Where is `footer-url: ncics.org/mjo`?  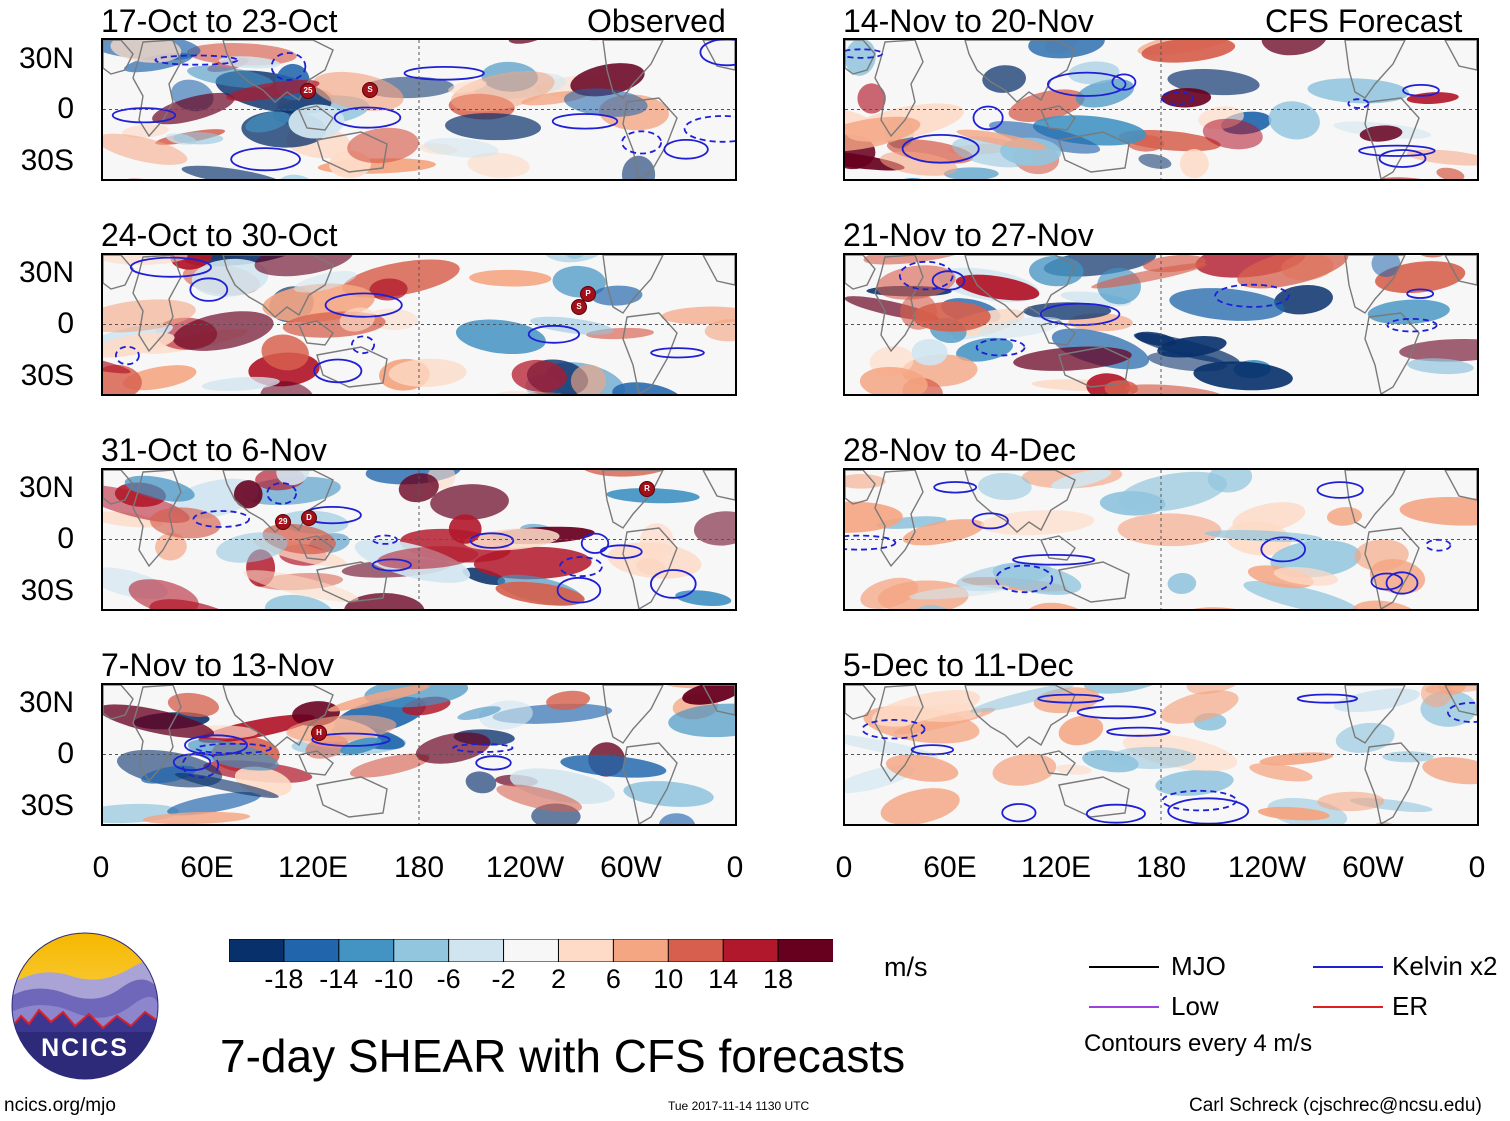
footer-url: ncics.org/mjo is located at coordinates (60, 1105).